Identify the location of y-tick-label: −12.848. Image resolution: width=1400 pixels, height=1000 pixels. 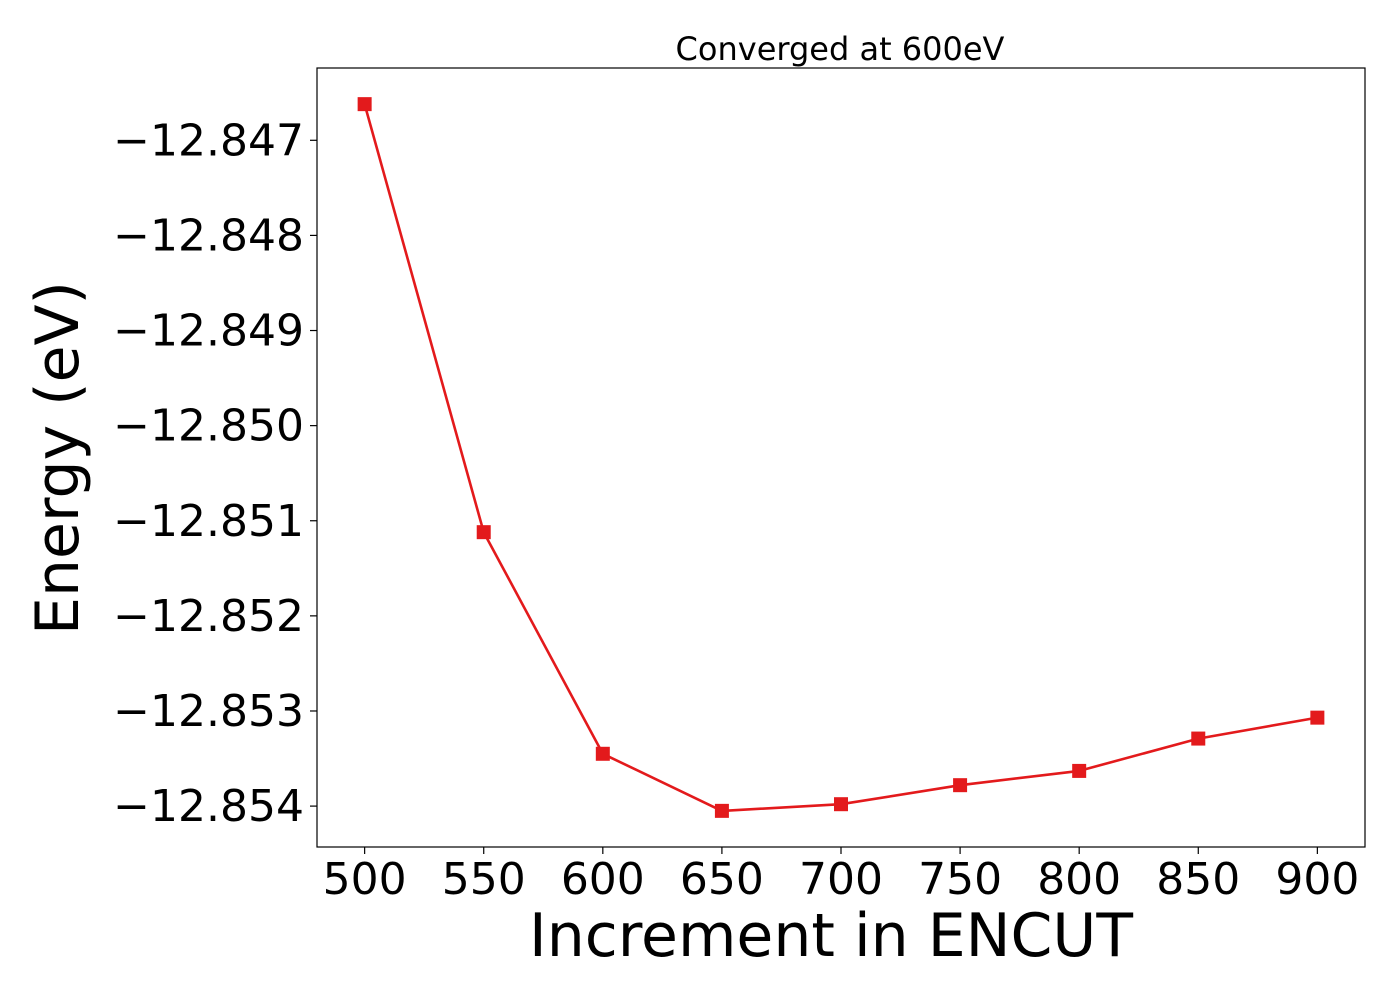
(208, 235).